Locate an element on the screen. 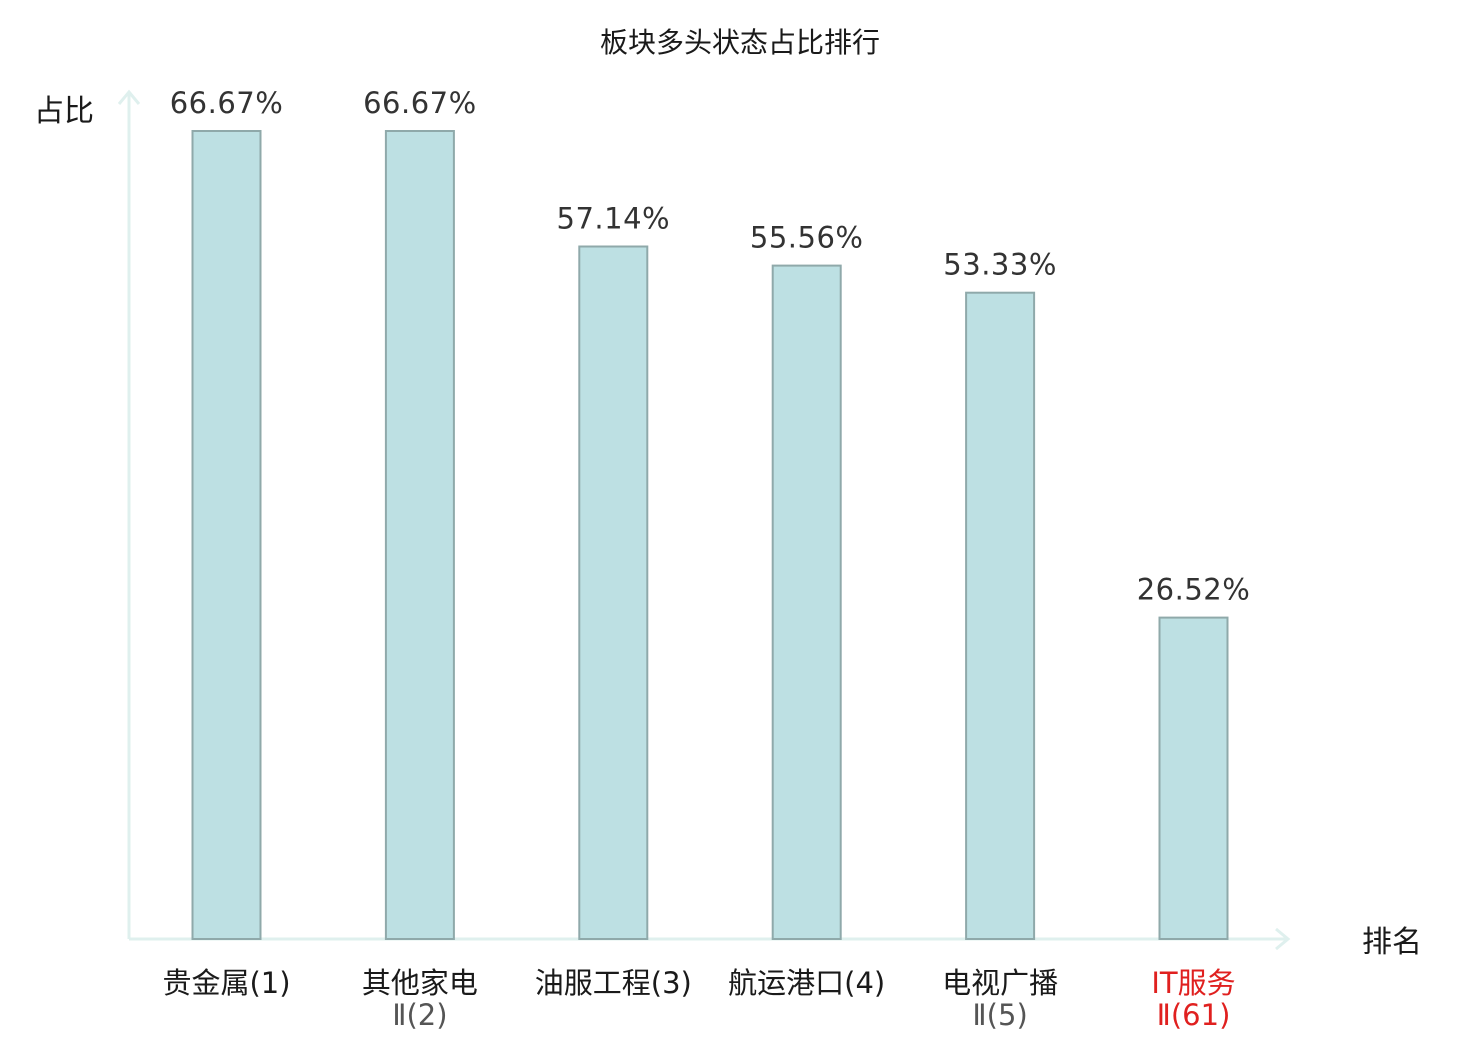 The height and width of the screenshot is (1040, 1480). category-label-line2: Ⅱ(61) is located at coordinates (1194, 1015).